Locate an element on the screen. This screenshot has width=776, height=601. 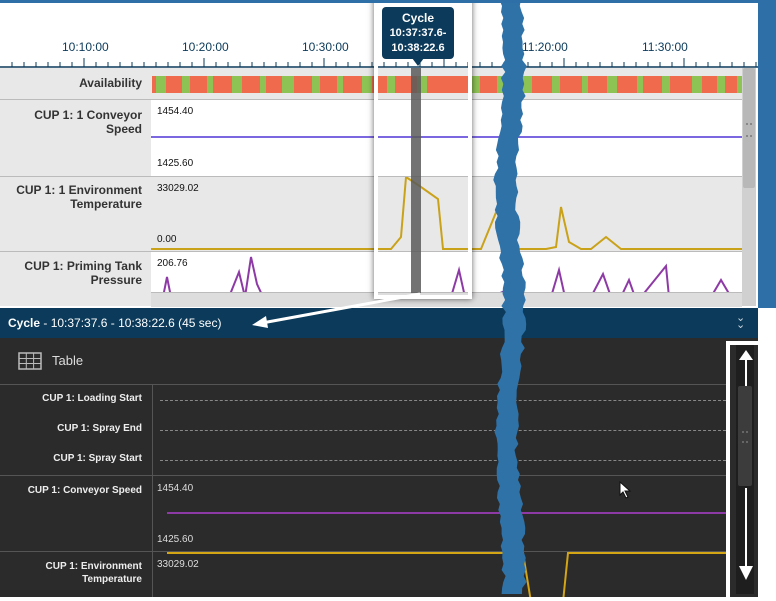
time-axis-ticks is located at coordinates (379, 63).